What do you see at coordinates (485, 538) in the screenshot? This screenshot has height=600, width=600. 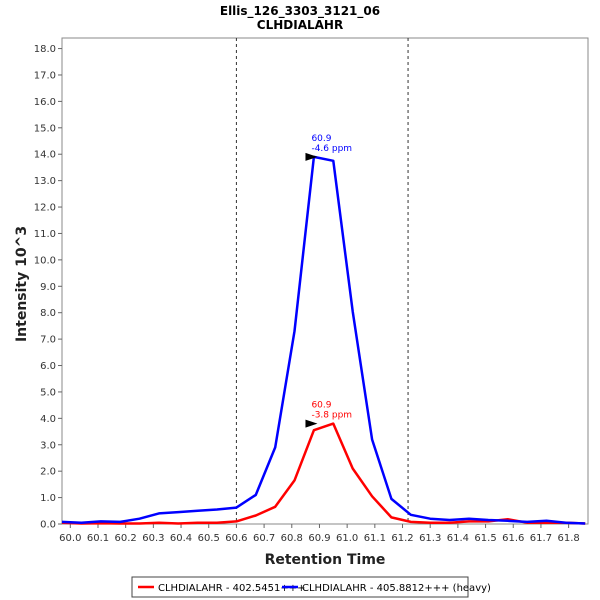 I see `x-tick-label: 61.5` at bounding box center [485, 538].